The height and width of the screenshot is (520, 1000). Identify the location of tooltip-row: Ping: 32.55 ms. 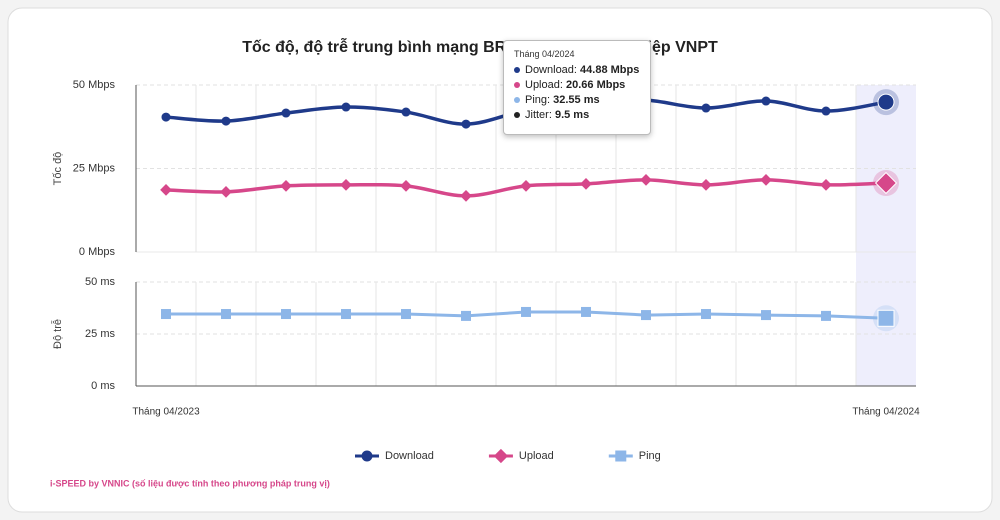
(577, 100).